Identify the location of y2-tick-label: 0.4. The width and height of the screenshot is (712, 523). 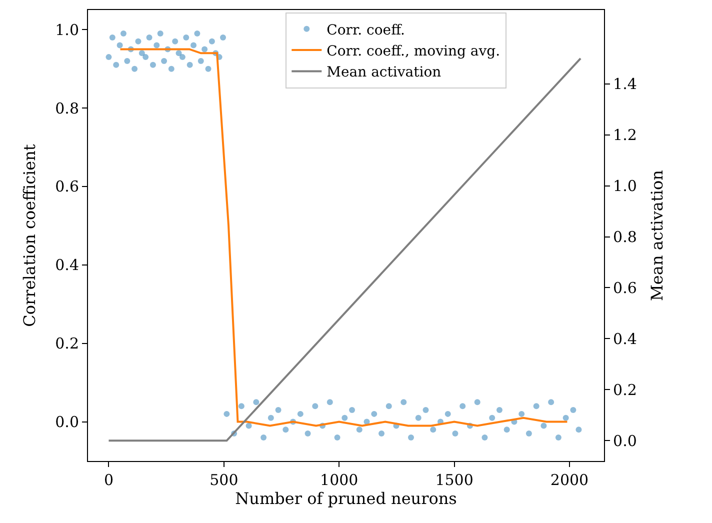
(625, 339).